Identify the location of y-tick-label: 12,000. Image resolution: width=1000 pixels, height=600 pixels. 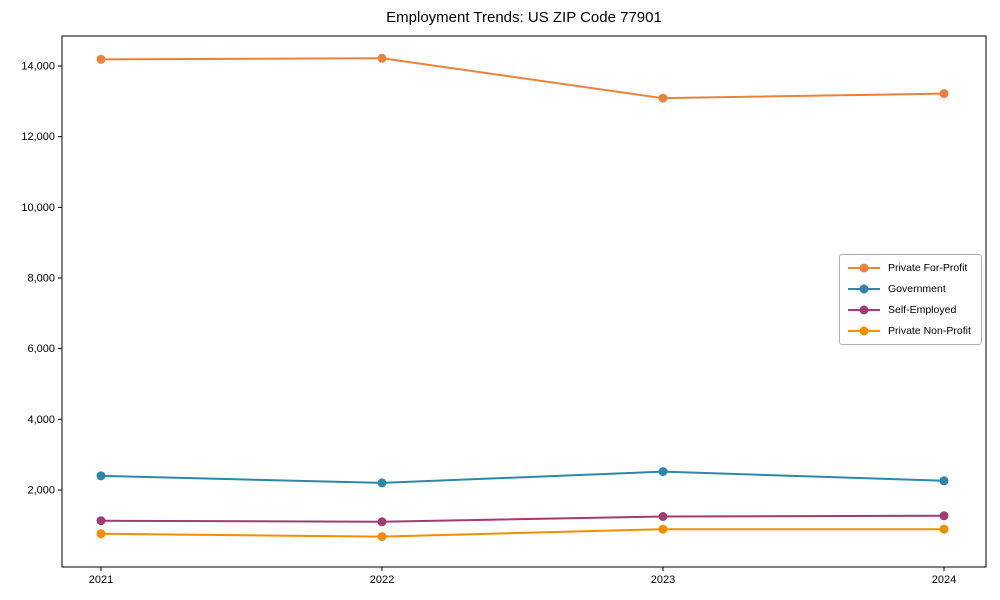
(38, 137).